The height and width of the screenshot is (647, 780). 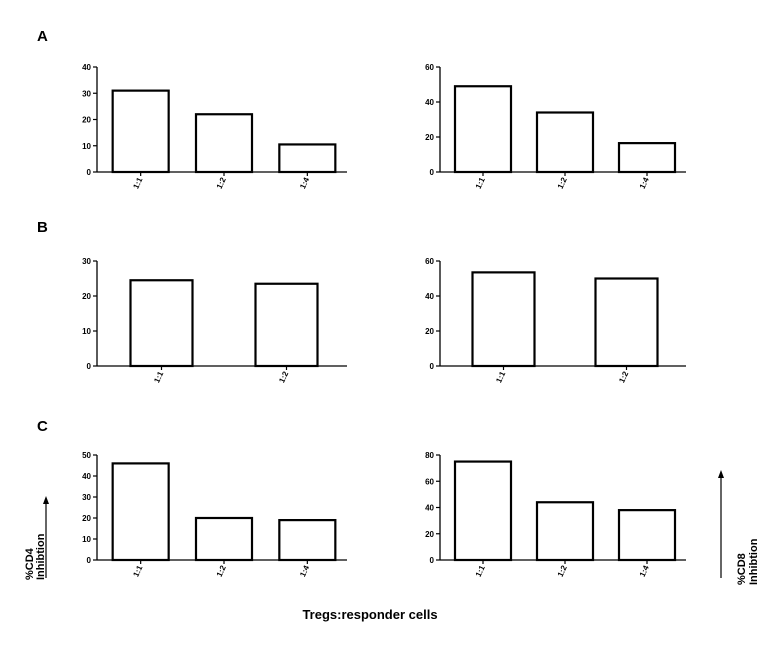 I want to click on panel-letter-c: C, so click(x=42, y=426).